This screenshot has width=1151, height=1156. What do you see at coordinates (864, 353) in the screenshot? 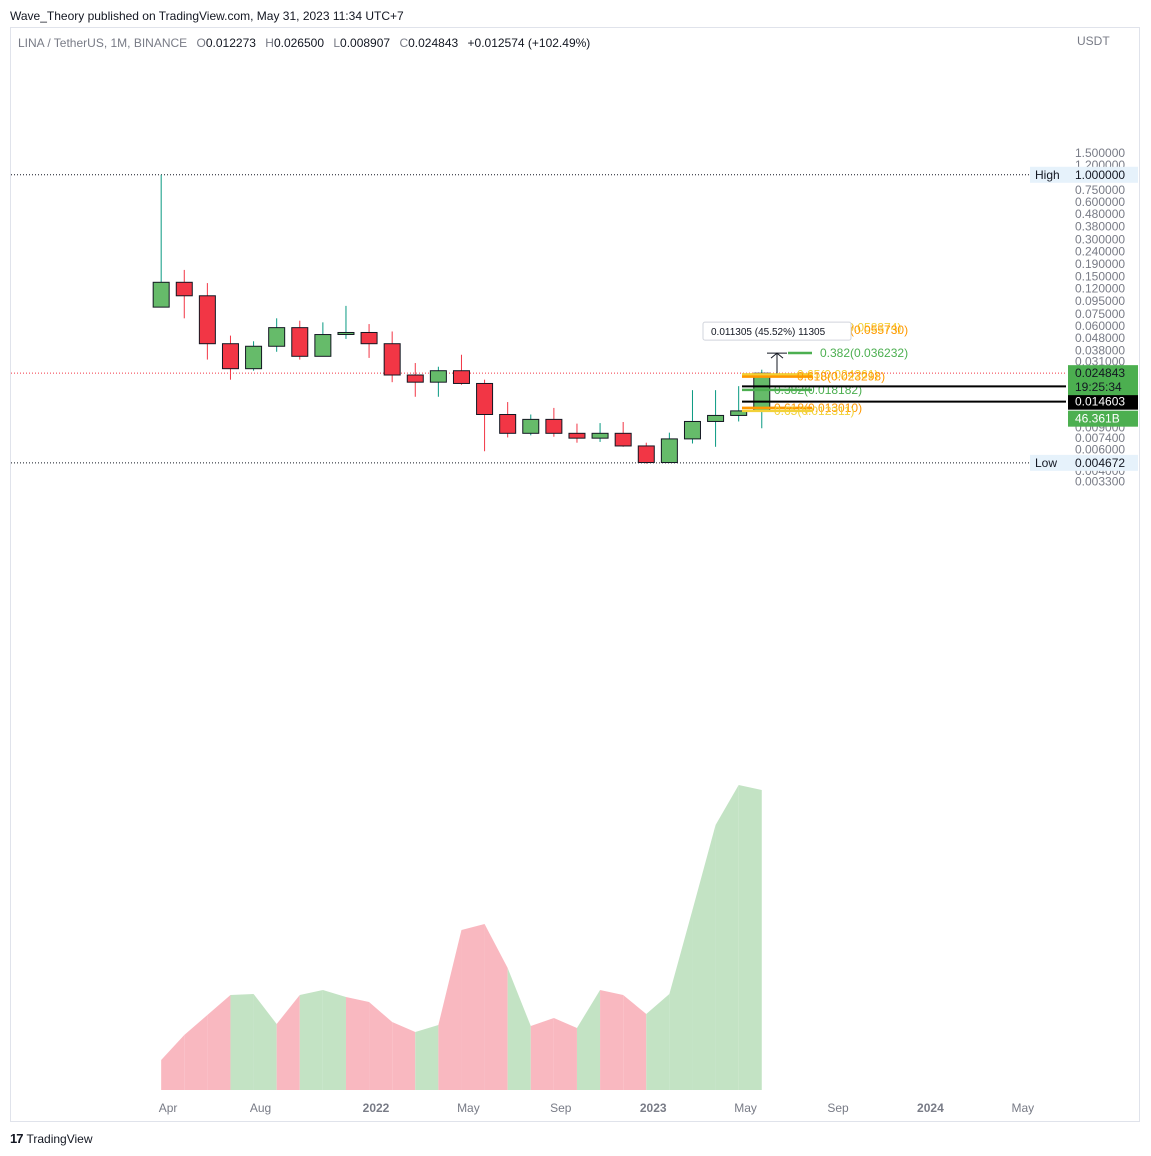
I see `fib-label: 0.382(0.036232)` at bounding box center [864, 353].